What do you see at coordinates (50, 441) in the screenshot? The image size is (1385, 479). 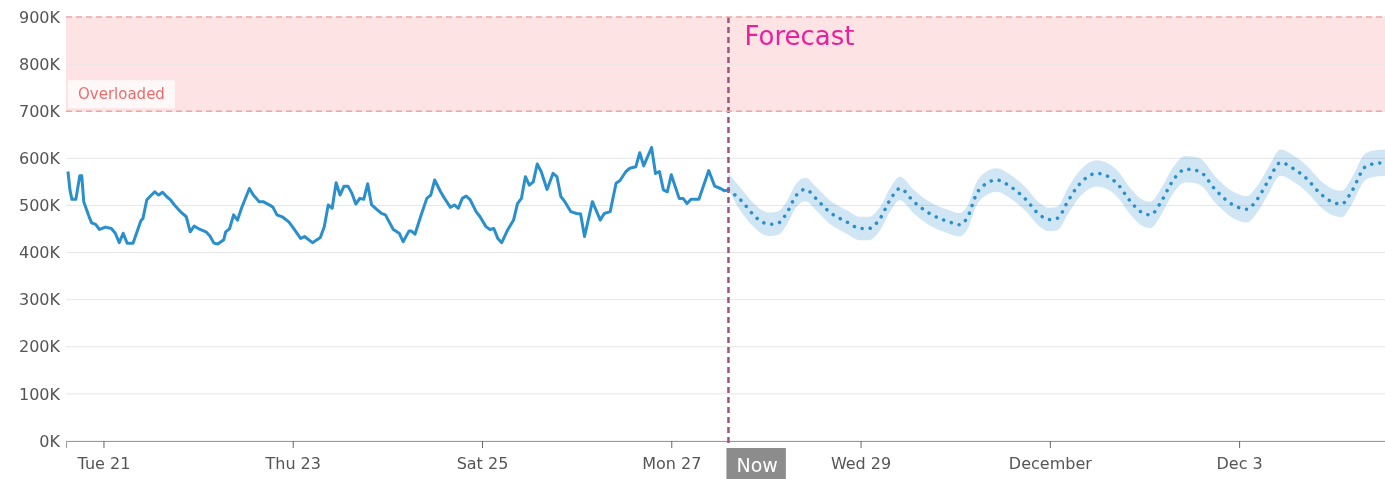 I see `y-tick-label: 0K` at bounding box center [50, 441].